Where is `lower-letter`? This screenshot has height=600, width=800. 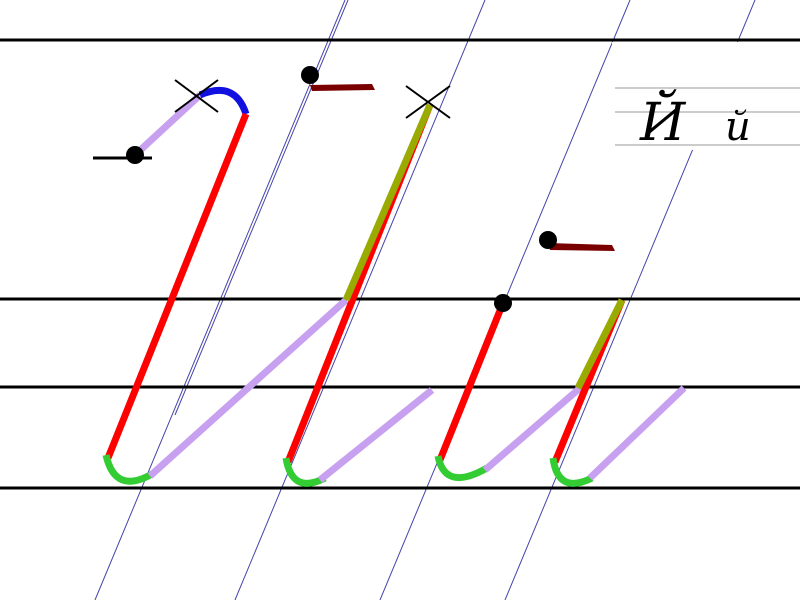
lower-letter is located at coordinates (560, 392).